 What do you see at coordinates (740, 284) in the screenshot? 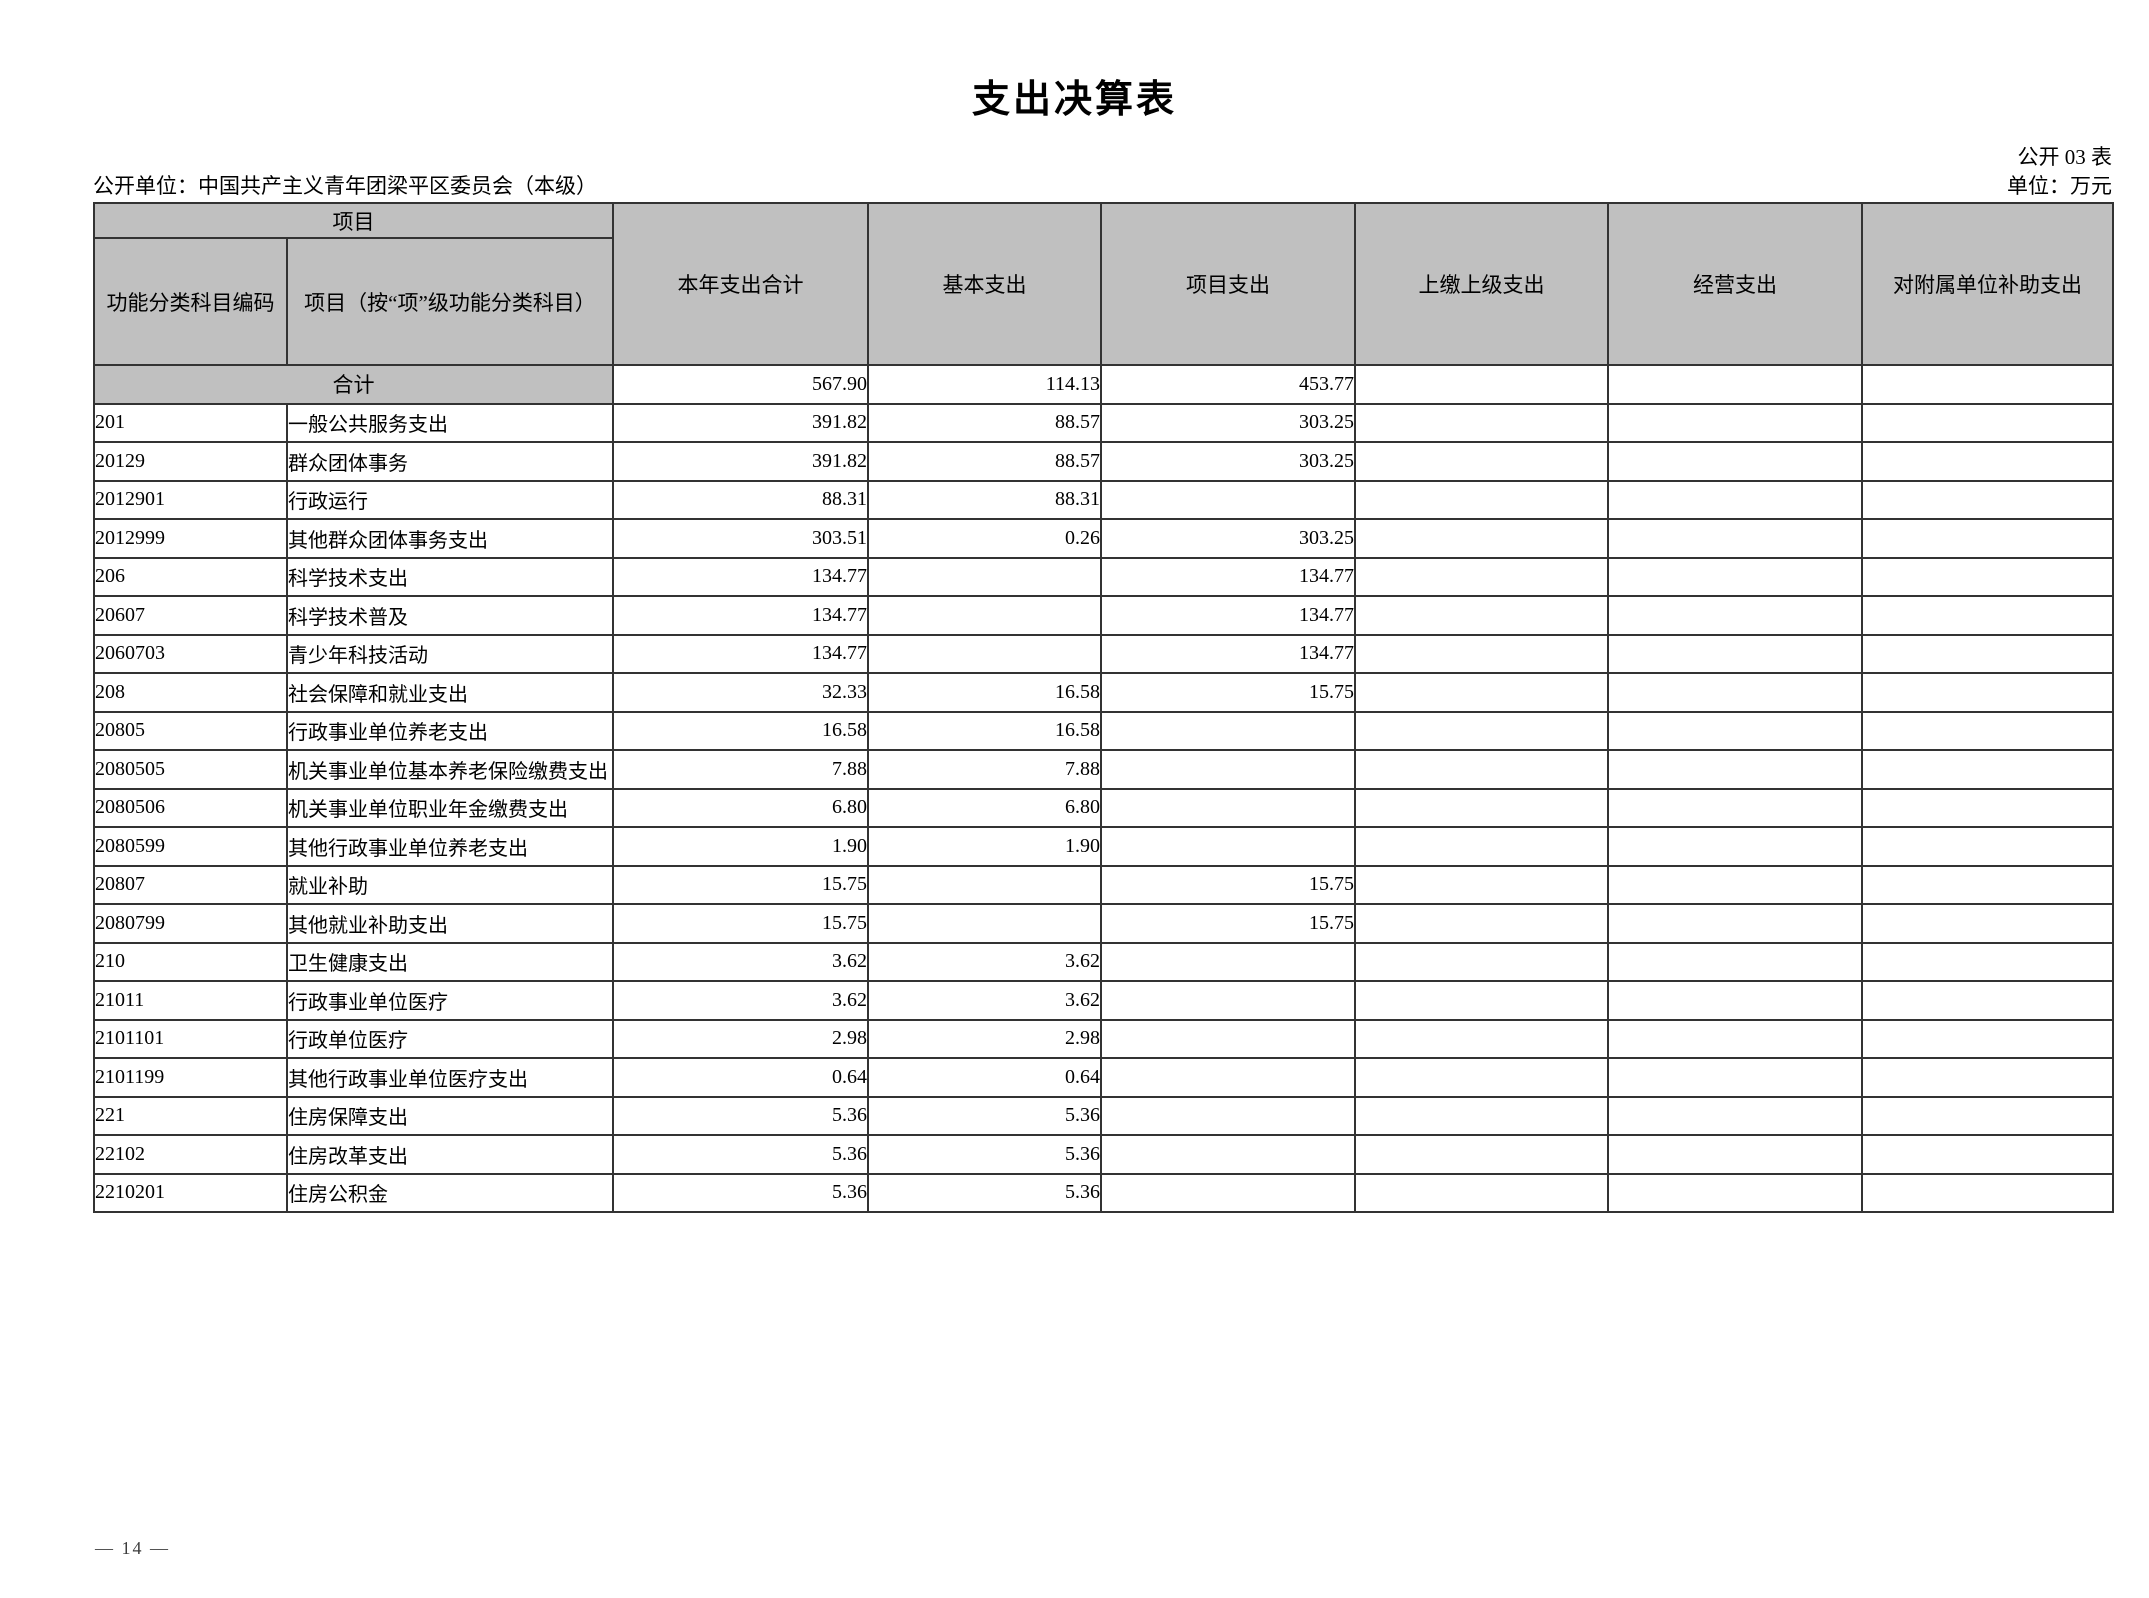
I see `header-total-expenditure: 本年支出合计` at bounding box center [740, 284].